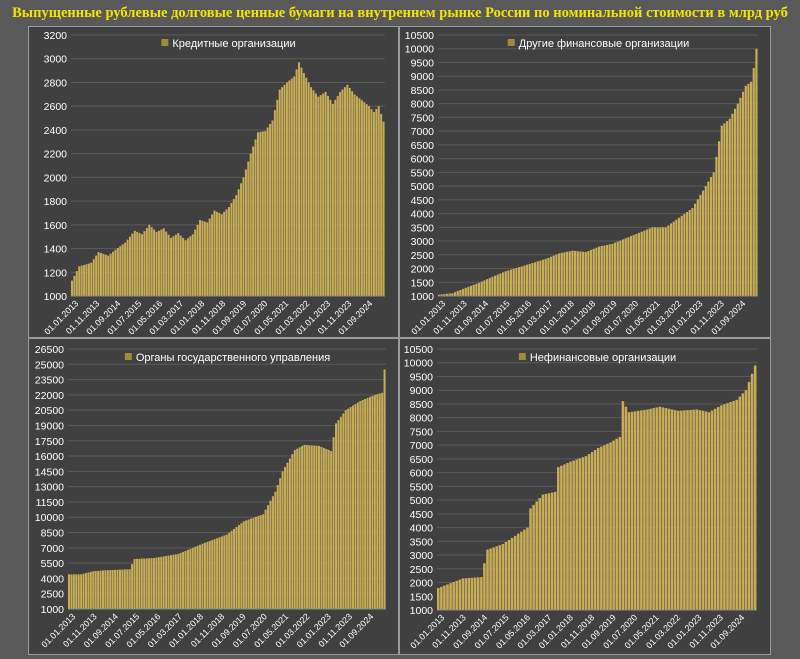 The height and width of the screenshot is (659, 800). What do you see at coordinates (49, 426) in the screenshot?
I see `y-tick-label: 19000` at bounding box center [49, 426].